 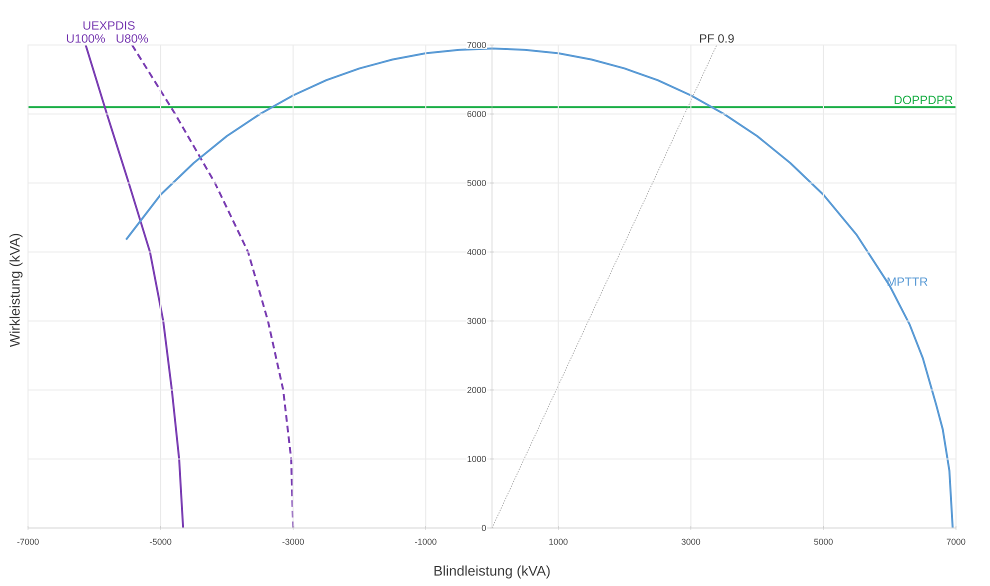 What do you see at coordinates (28, 541) in the screenshot?
I see `x-tick-label: -7000` at bounding box center [28, 541].